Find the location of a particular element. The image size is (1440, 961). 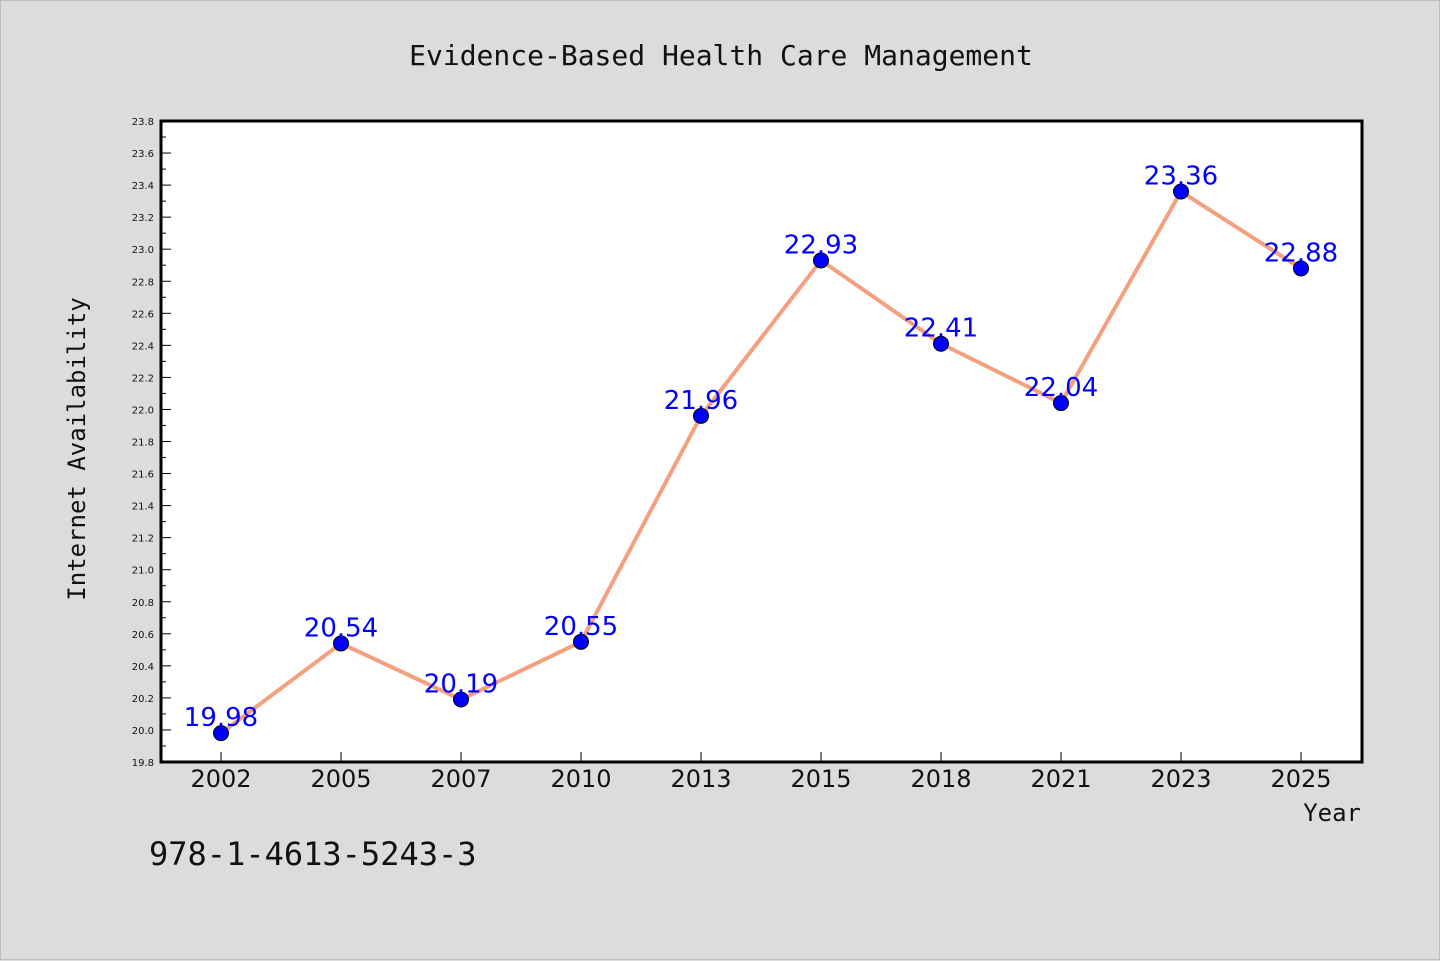

x-tick-label: 2005 is located at coordinates (340, 779).